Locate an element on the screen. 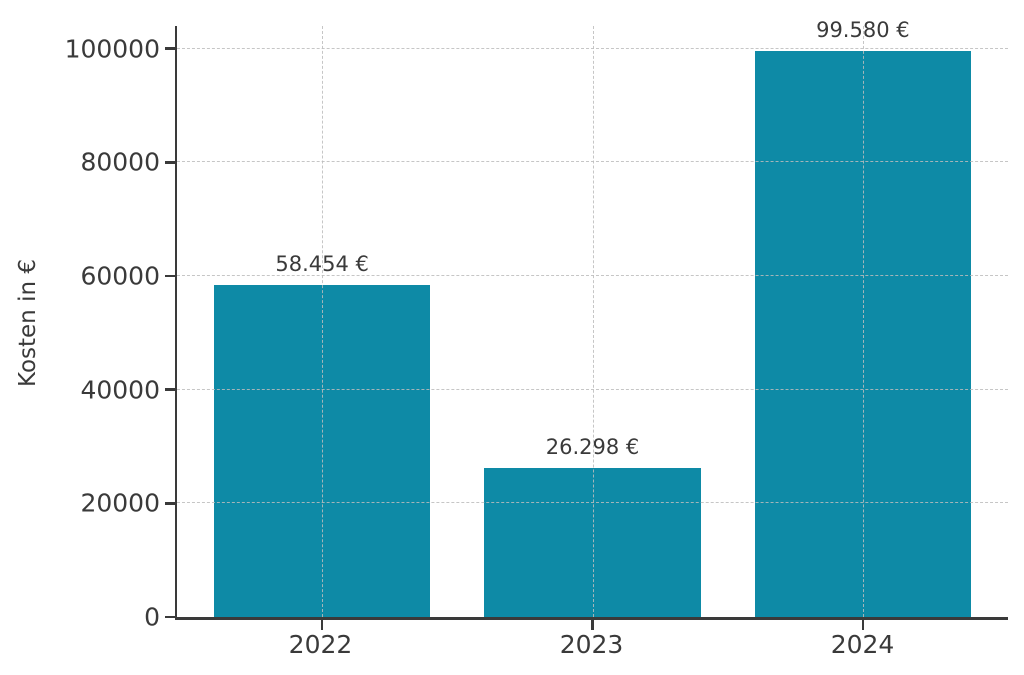 The height and width of the screenshot is (675, 1024). x-tick-label: 2022 is located at coordinates (320, 644).